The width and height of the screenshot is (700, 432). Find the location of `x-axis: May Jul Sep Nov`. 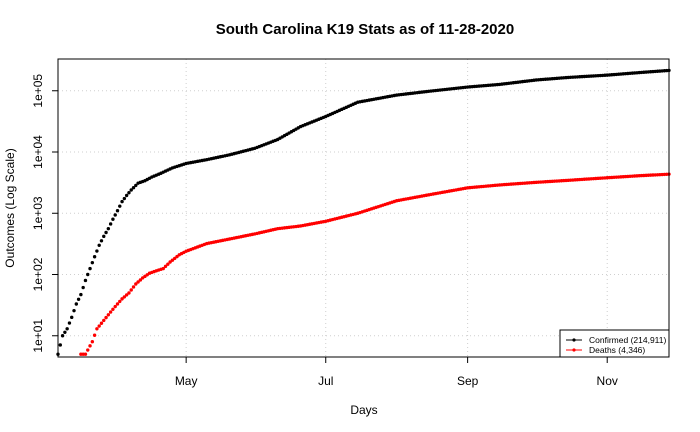

x-axis: May Jul Sep Nov is located at coordinates (396, 372).